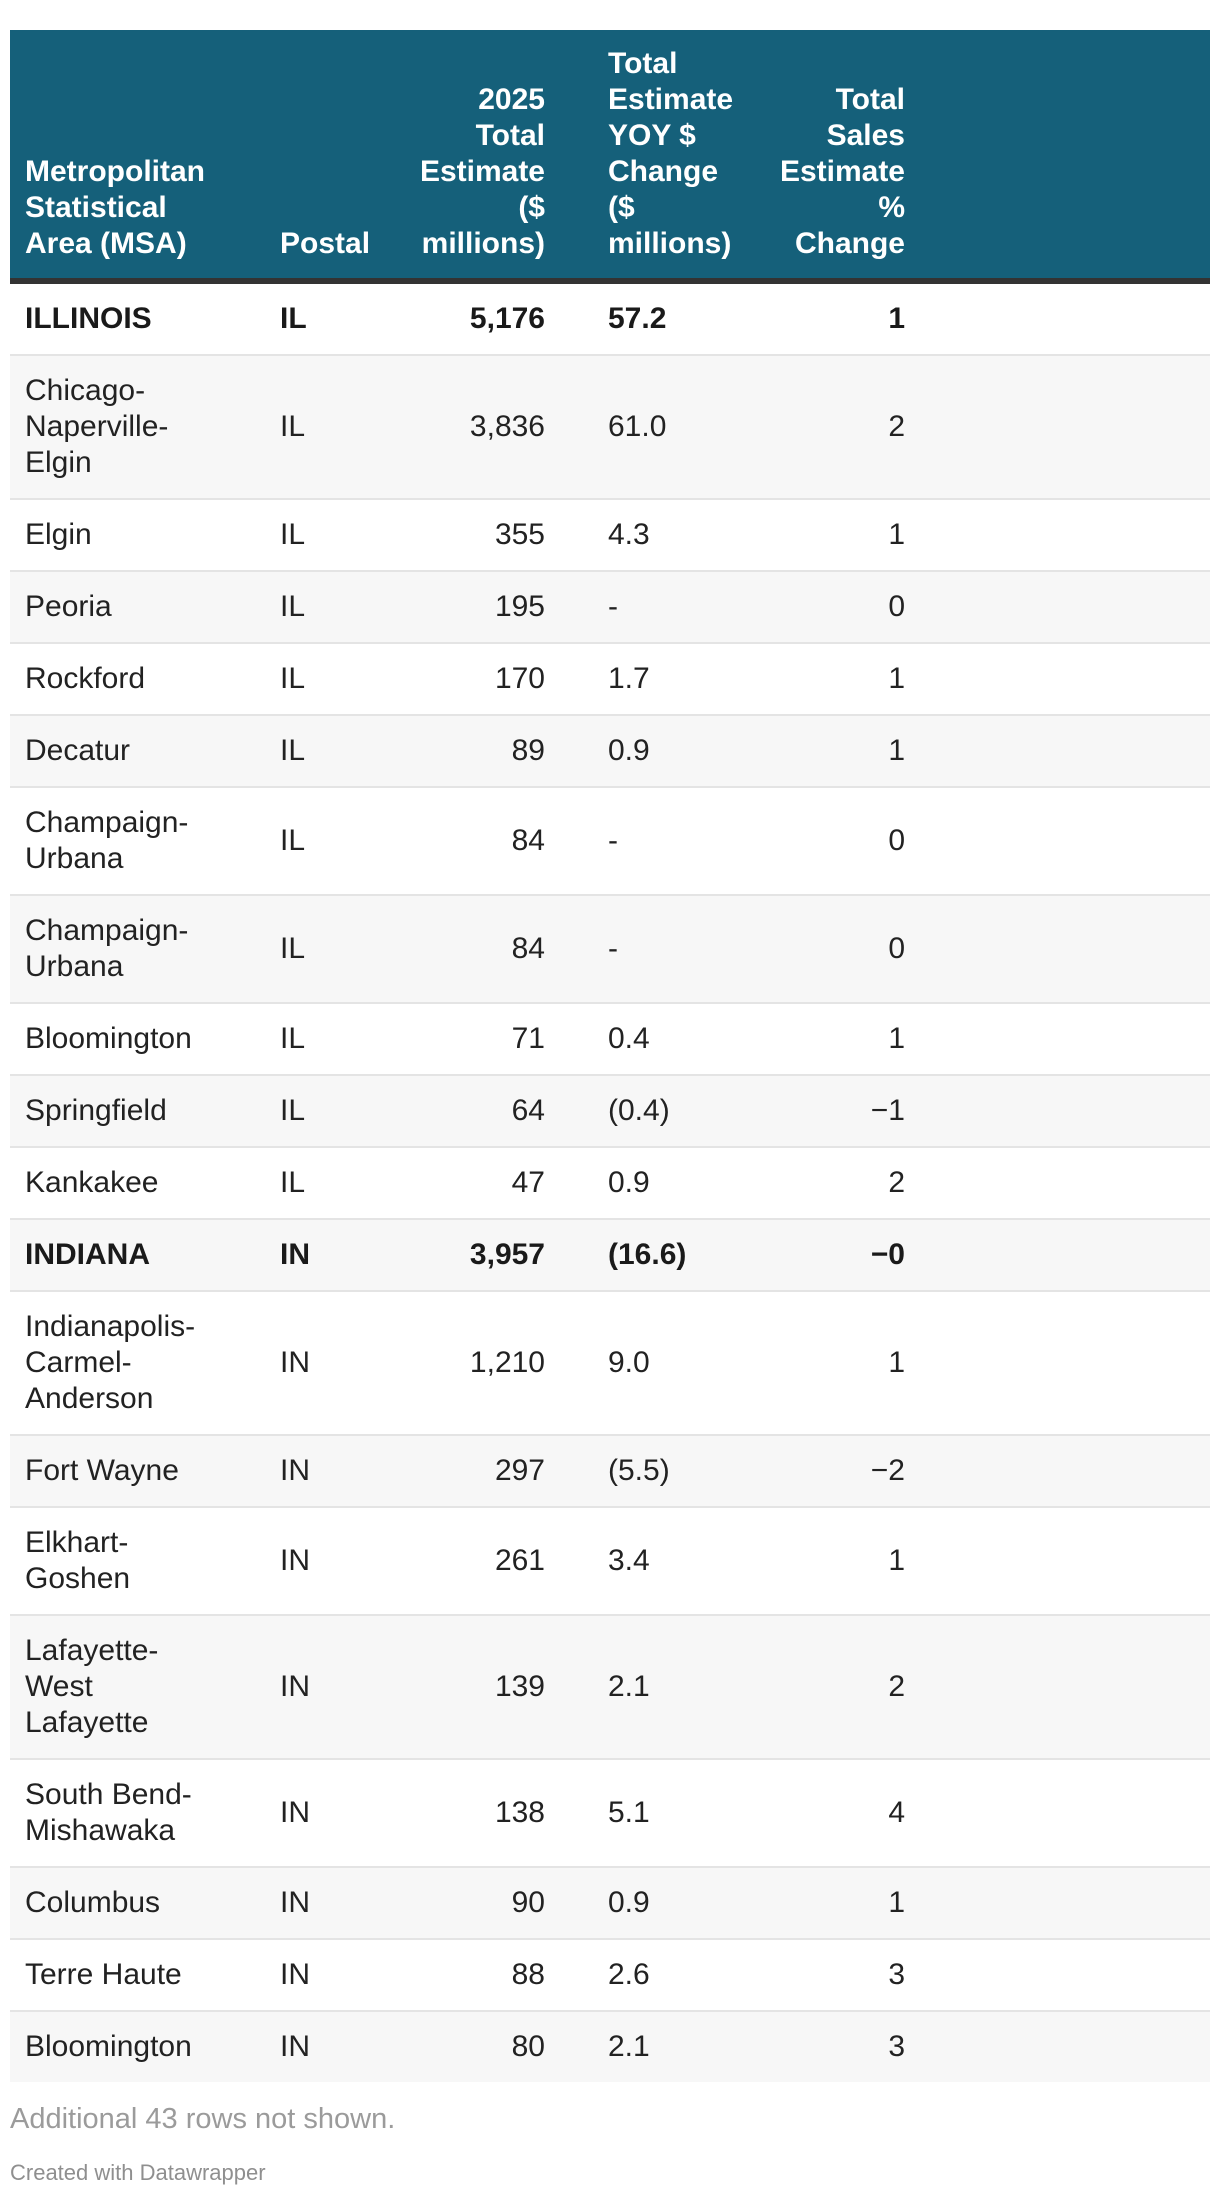 Image resolution: width=1220 pixels, height=2206 pixels. What do you see at coordinates (480, 1560) in the screenshot?
I see `cell-2025-estimate: 261` at bounding box center [480, 1560].